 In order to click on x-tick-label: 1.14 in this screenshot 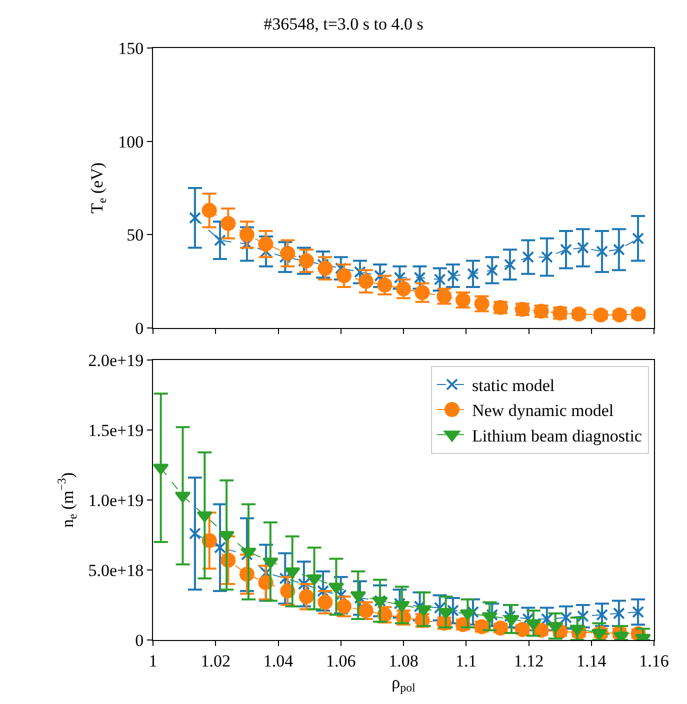, I will do `click(591, 660)`.